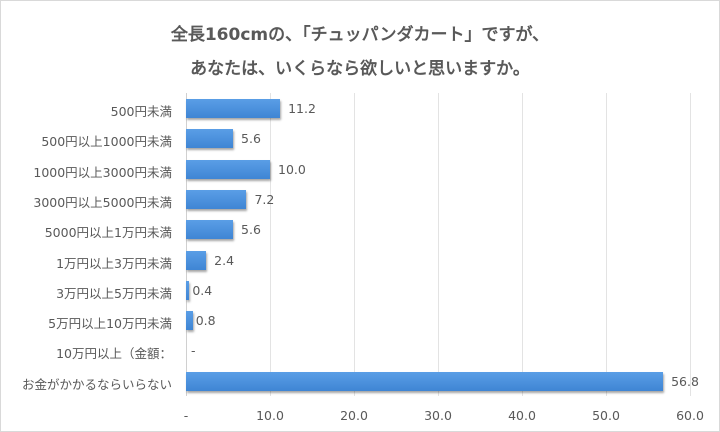 This screenshot has height=432, width=720. Describe the element at coordinates (354, 415) in the screenshot. I see `x-tick-label: 20.0` at that location.